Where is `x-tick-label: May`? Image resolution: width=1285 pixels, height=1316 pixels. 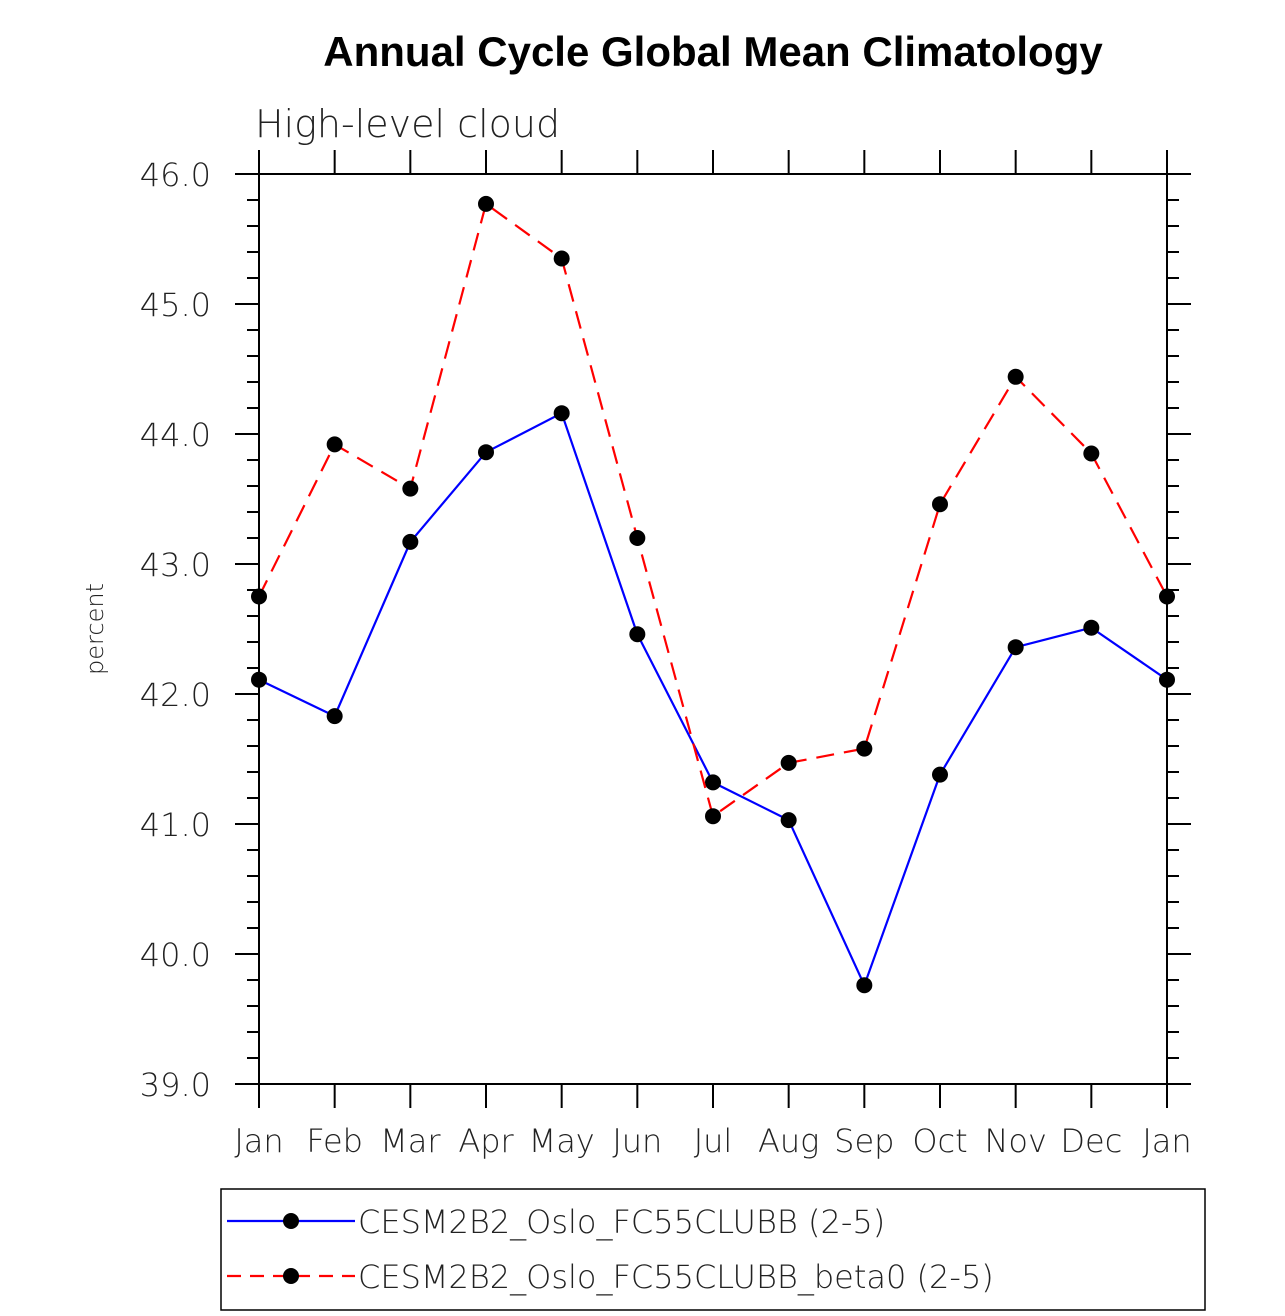
x-tick-label: May is located at coordinates (562, 1141).